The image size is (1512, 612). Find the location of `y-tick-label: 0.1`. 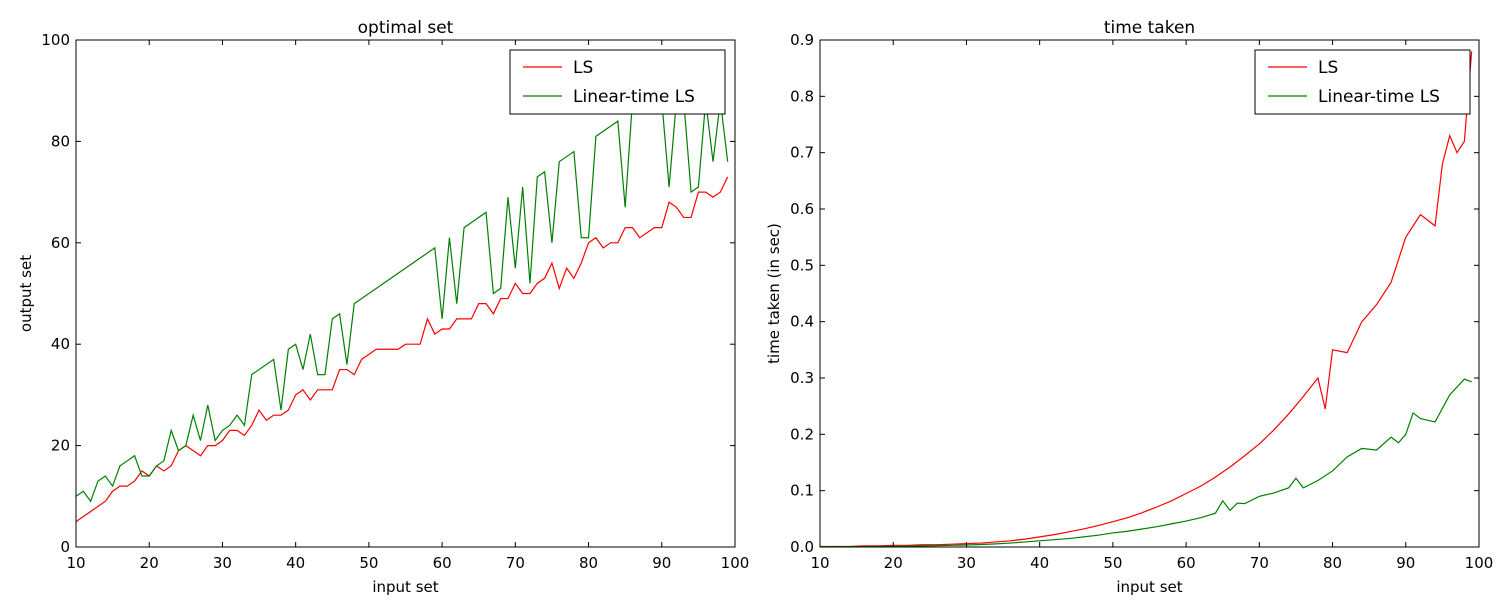

y-tick-label: 0.1 is located at coordinates (802, 491).